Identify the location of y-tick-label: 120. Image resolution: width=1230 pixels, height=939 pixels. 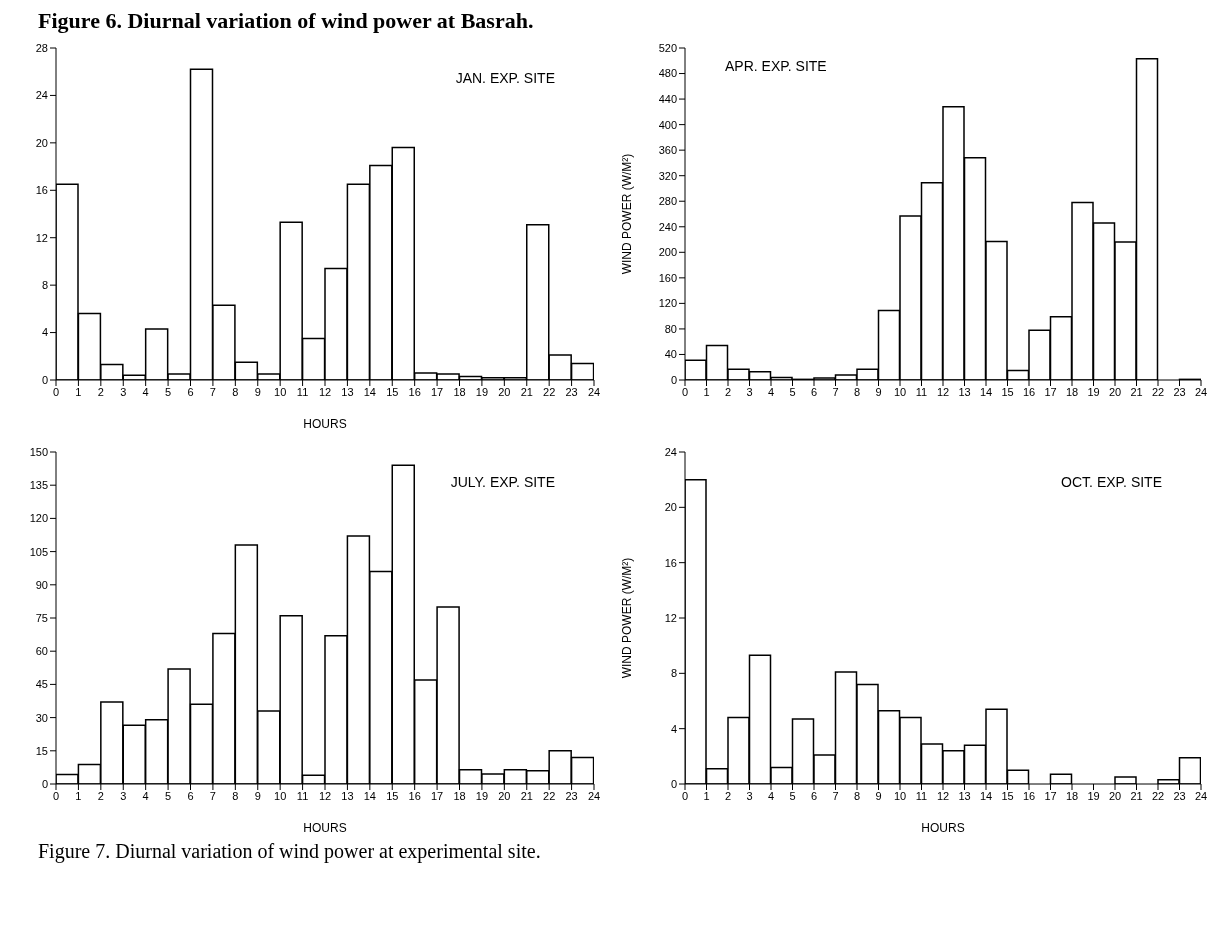
(38, 518).